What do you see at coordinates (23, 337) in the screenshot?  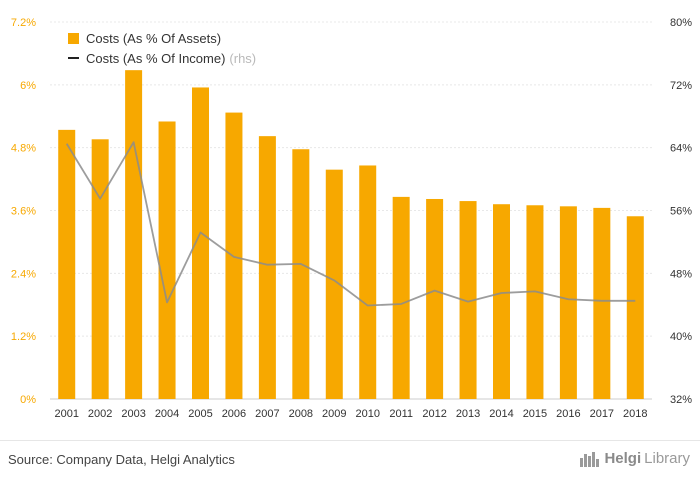 I see `left-tick-label: 1.2%` at bounding box center [23, 337].